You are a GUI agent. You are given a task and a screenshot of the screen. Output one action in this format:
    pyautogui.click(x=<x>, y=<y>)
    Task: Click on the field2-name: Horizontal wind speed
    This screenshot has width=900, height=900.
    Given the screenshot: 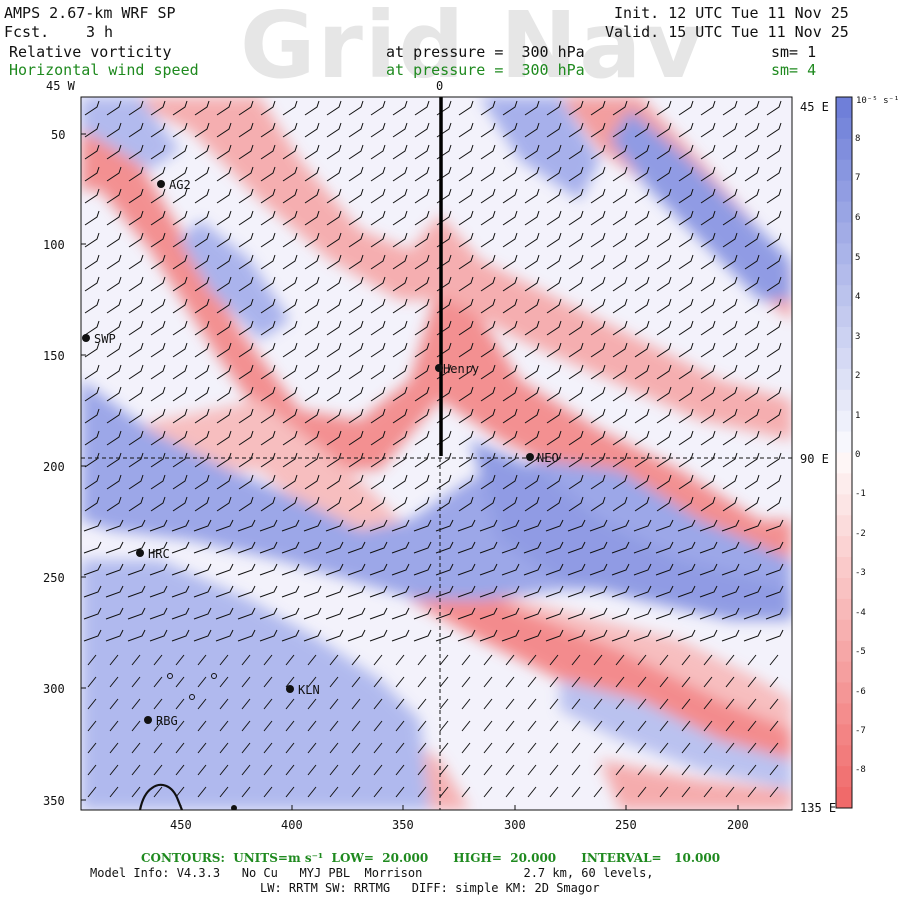 What is the action you would take?
    pyautogui.click(x=104, y=70)
    